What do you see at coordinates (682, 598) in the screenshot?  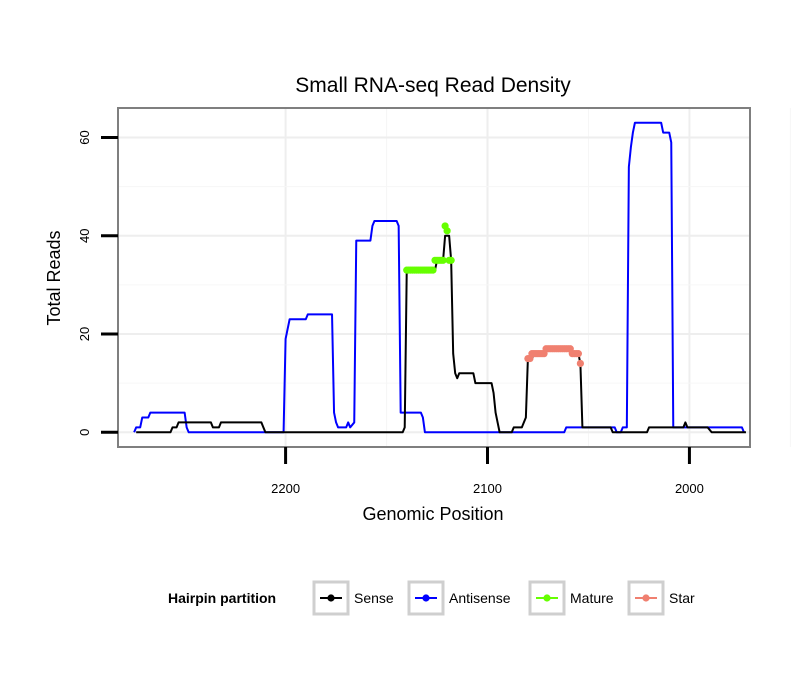 I see `legend-label-star: Star` at bounding box center [682, 598].